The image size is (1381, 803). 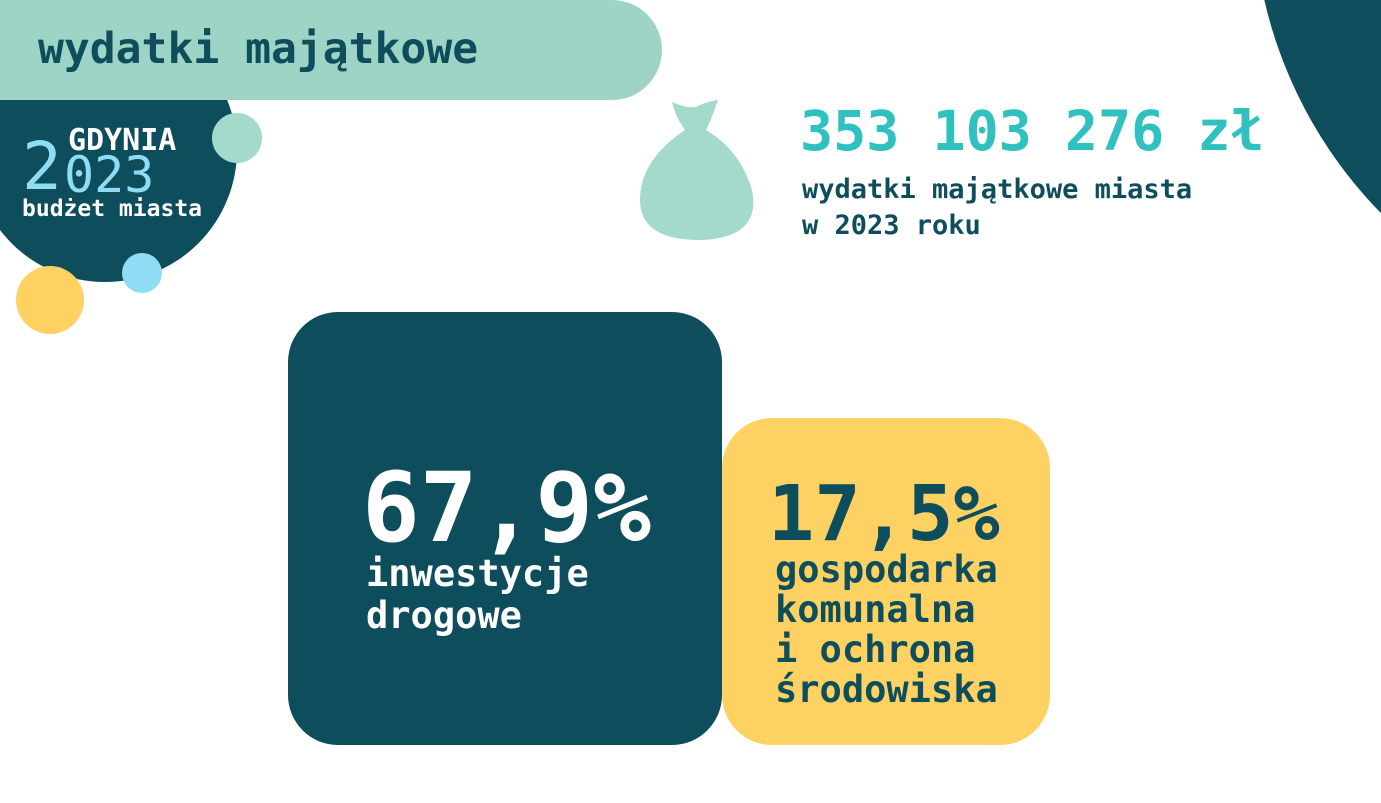 I want to click on title-pill, so click(x=331, y=50).